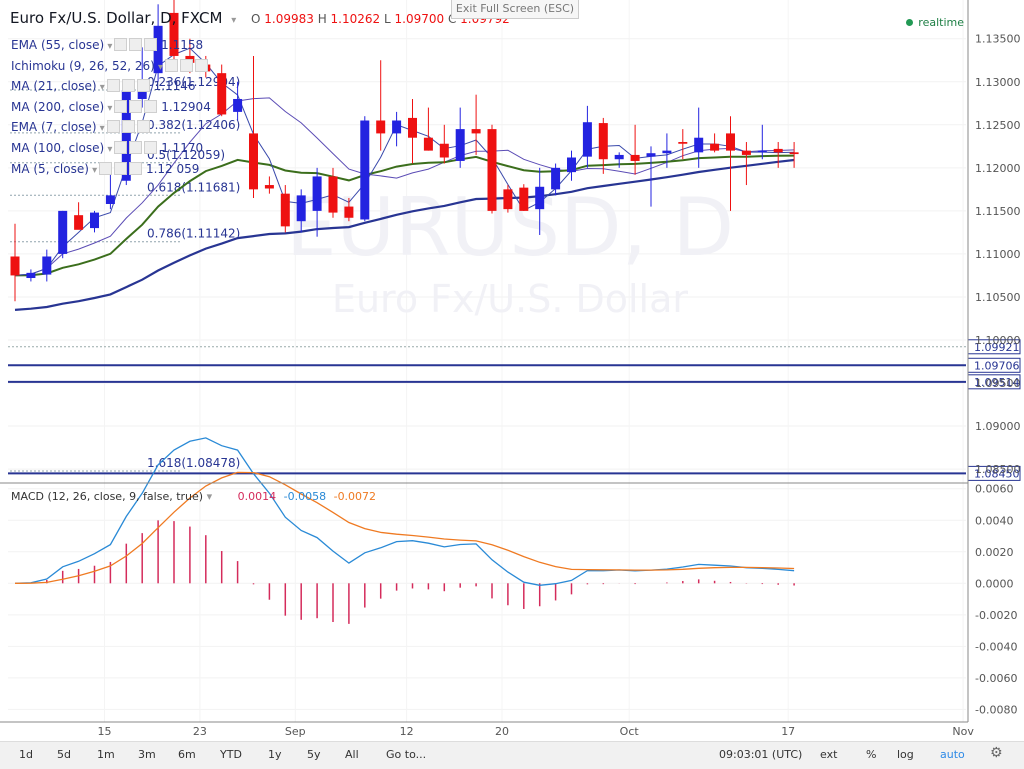 This screenshot has height=769, width=1024. Describe the element at coordinates (994, 520) in the screenshot. I see `macd-tick-label: 0.0040` at that location.